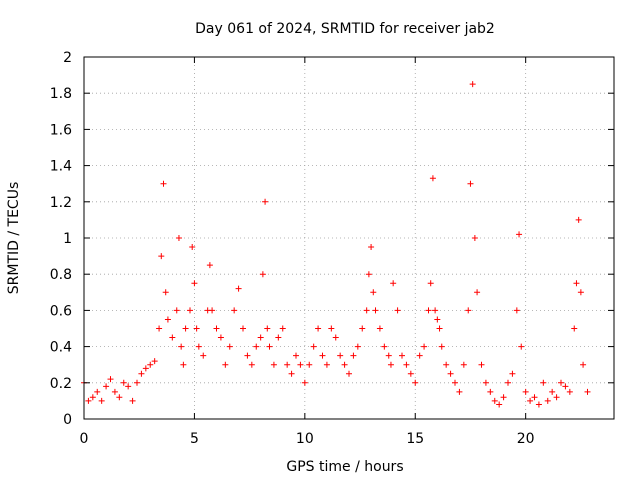  Describe the element at coordinates (61, 94) in the screenshot. I see `y-tick-label: 1.8` at that location.